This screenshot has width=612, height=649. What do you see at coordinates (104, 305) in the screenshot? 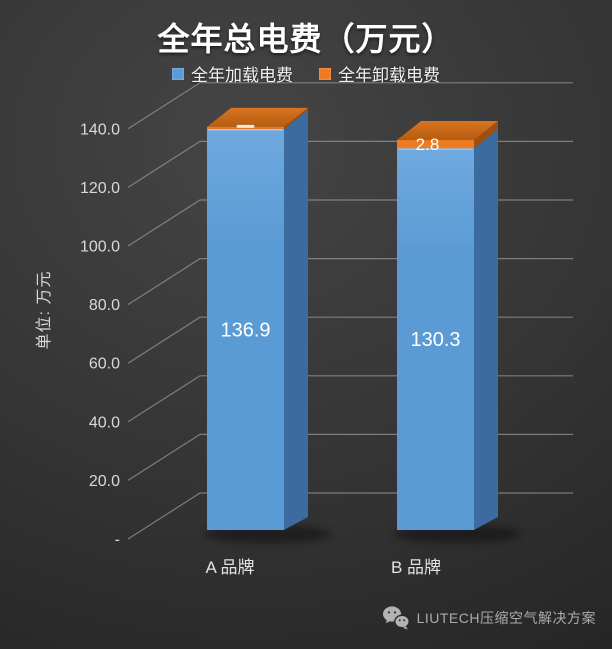
I see `y-tick-label: 80.0` at bounding box center [104, 305].